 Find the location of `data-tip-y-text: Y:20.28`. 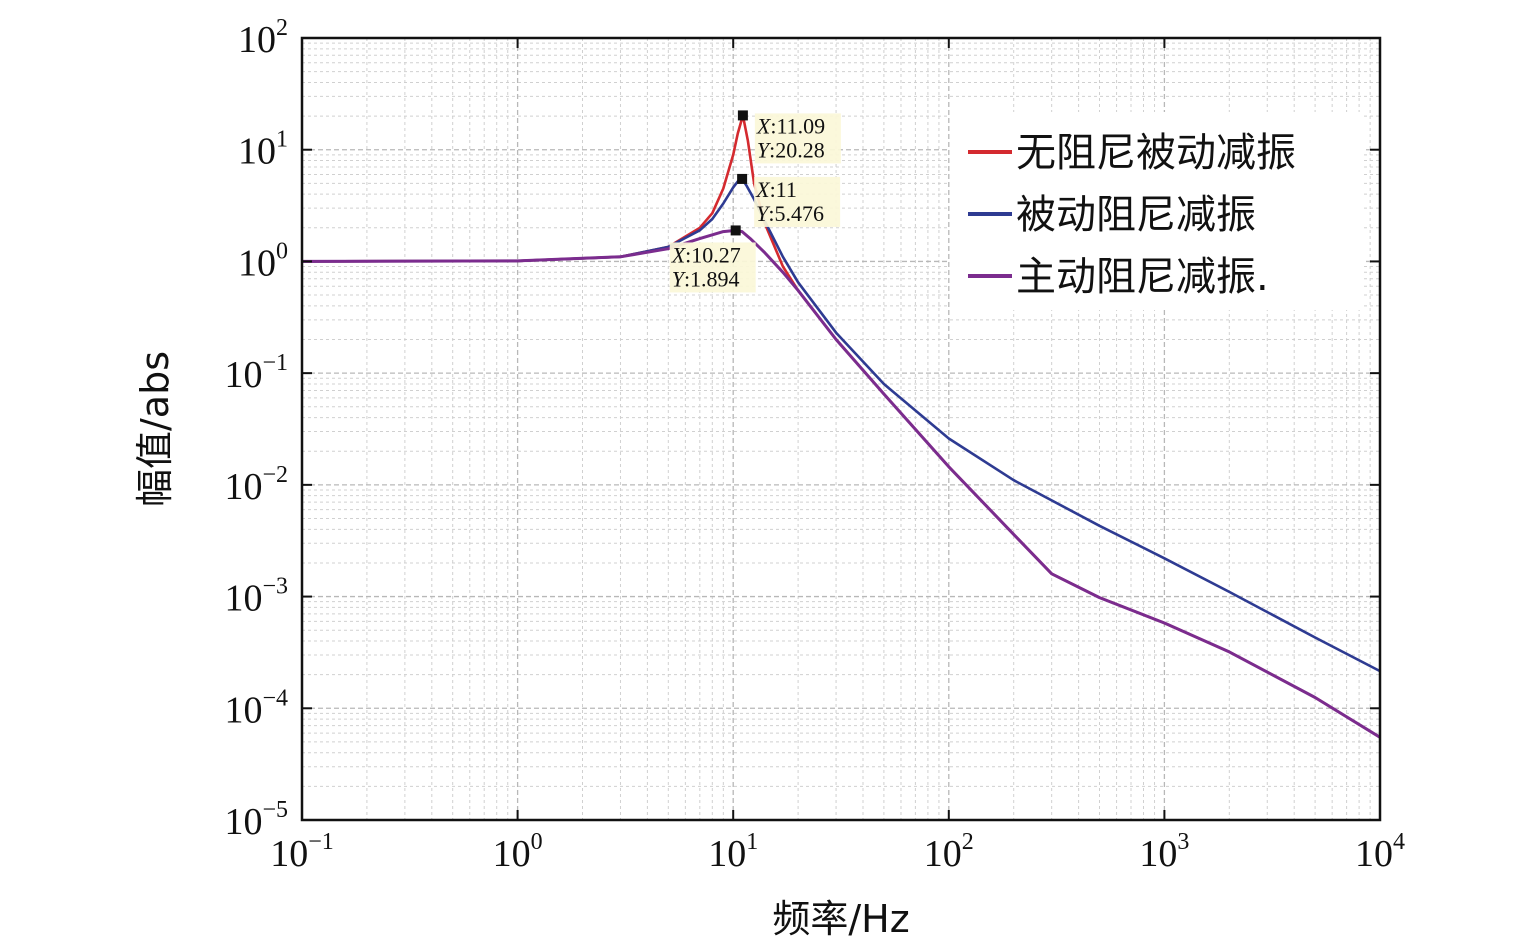

data-tip-y-text: Y:20.28 is located at coordinates (791, 149).